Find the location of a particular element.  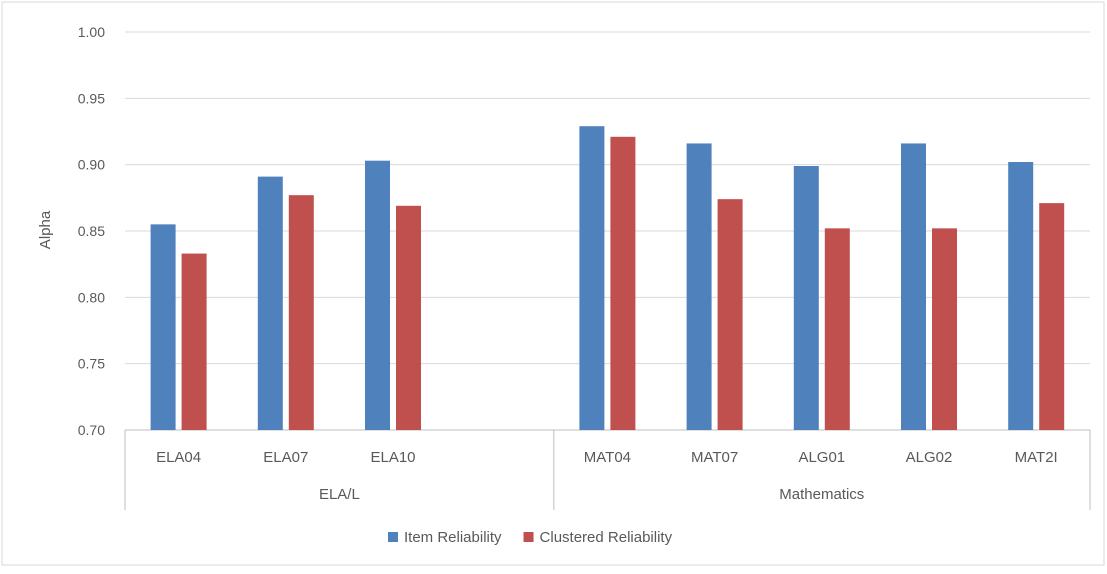

y-tick-label: 0.80 is located at coordinates (91, 297).